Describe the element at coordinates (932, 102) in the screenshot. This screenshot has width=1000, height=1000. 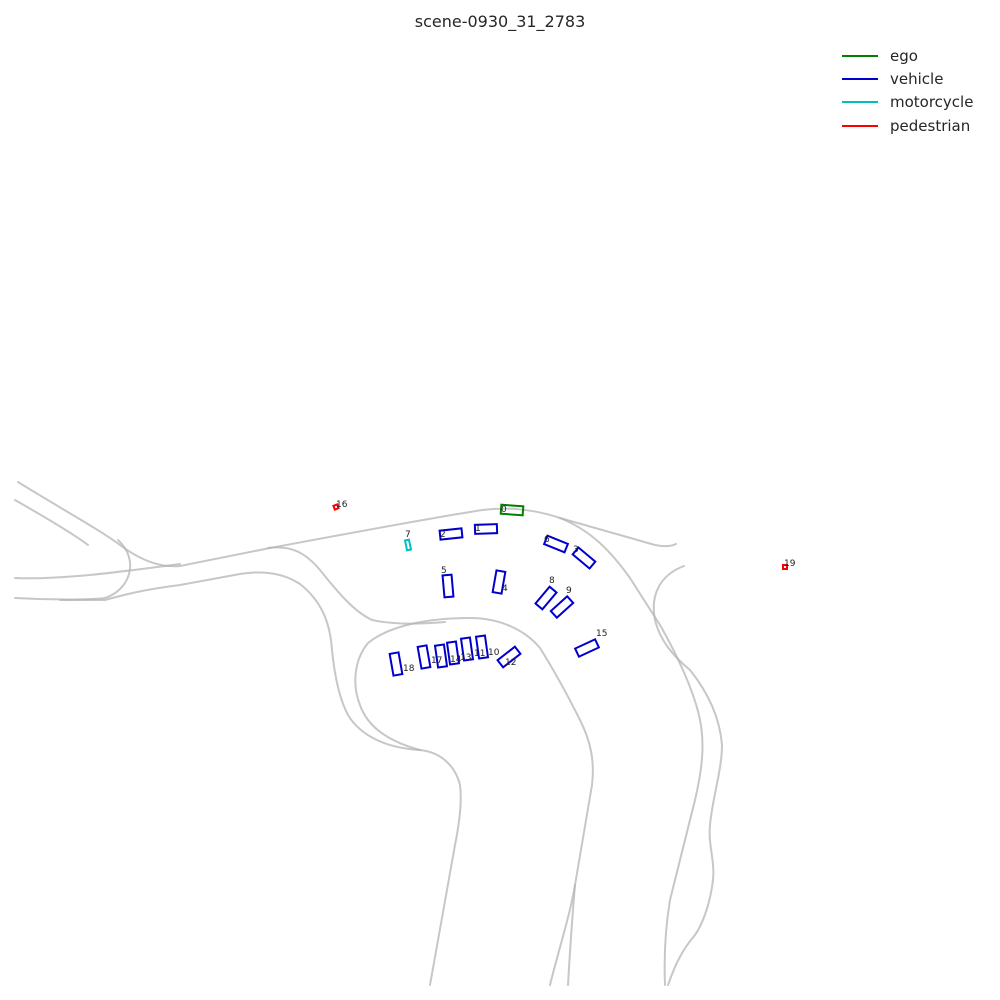
I see `legend-label: motorcycle` at that location.